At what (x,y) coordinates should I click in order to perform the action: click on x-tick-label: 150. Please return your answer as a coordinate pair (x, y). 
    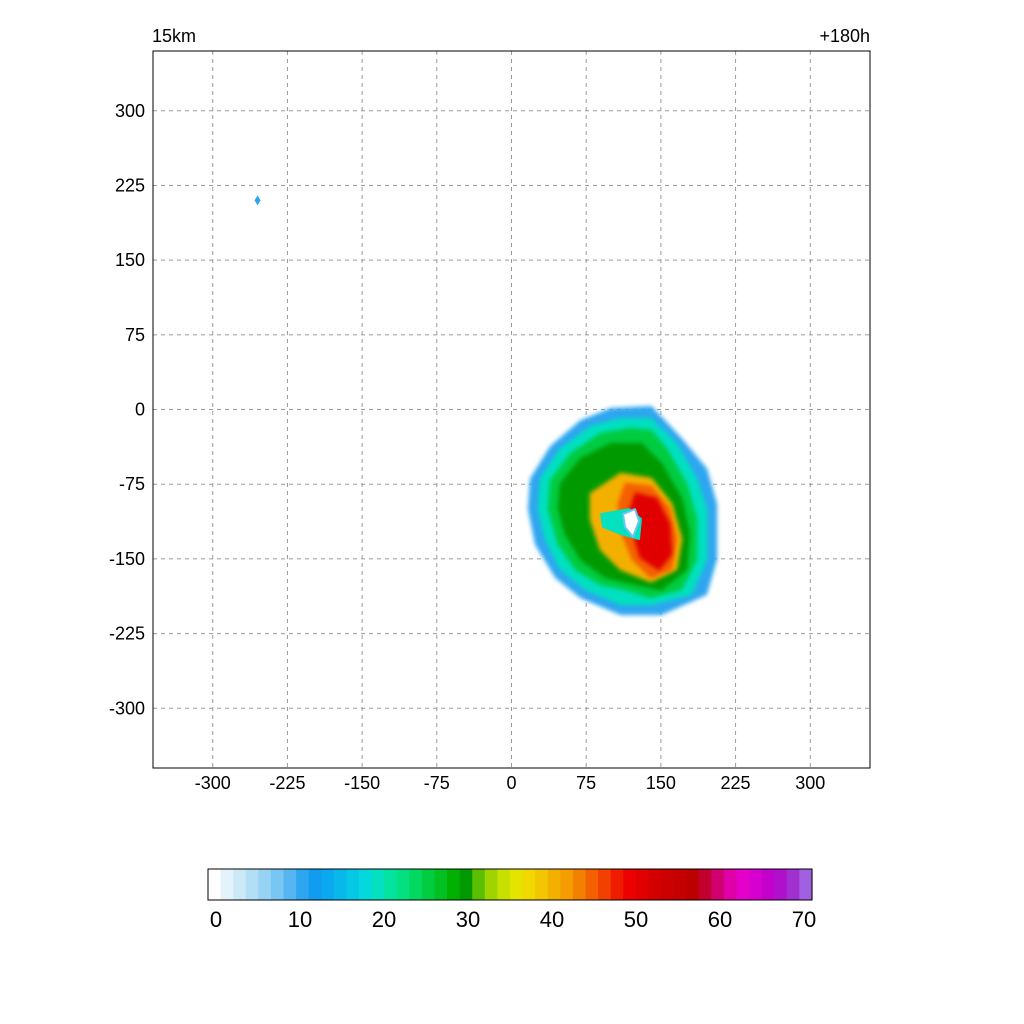
    Looking at the image, I should click on (661, 783).